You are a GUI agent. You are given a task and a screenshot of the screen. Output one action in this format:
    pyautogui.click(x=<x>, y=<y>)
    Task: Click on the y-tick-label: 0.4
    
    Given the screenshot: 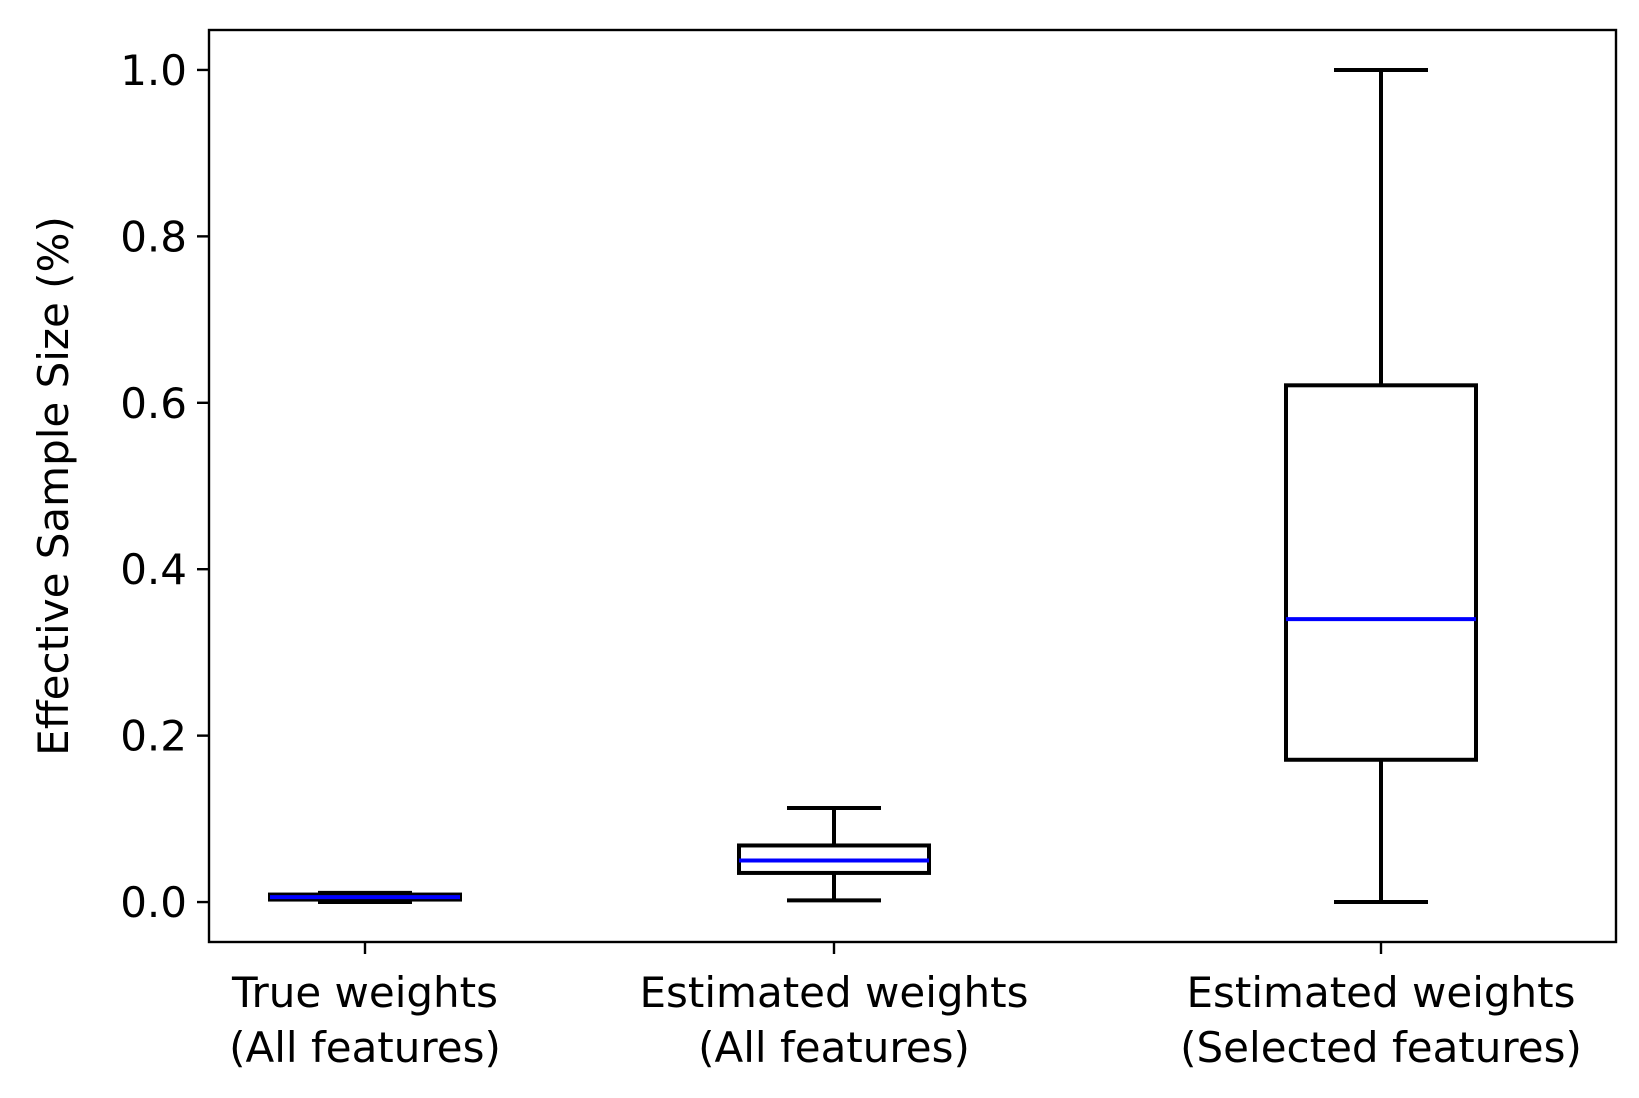 What is the action you would take?
    pyautogui.click(x=153, y=569)
    